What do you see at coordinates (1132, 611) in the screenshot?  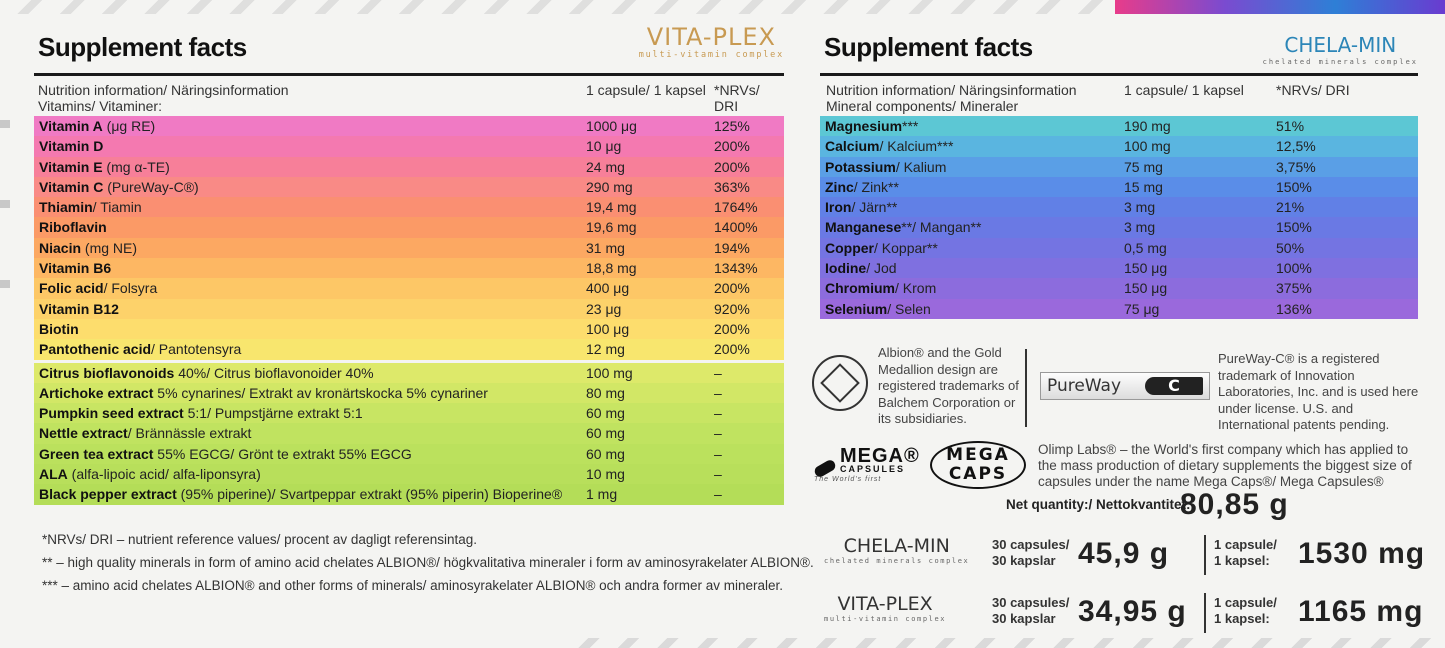 I see `product-weight: 34,95 g` at bounding box center [1132, 611].